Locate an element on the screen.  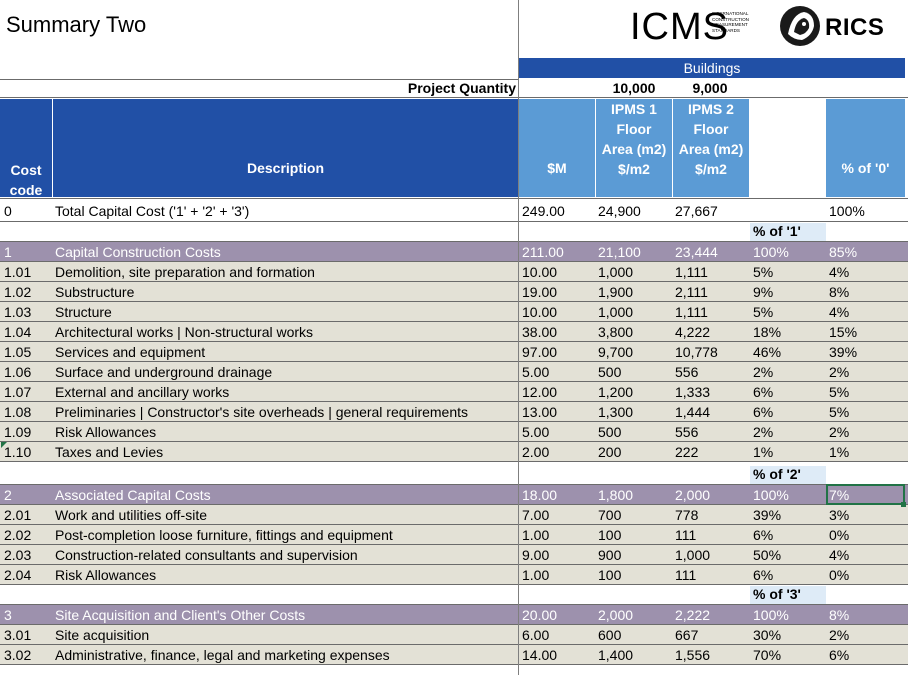
cell-m: 12.00 is located at coordinates (540, 392).